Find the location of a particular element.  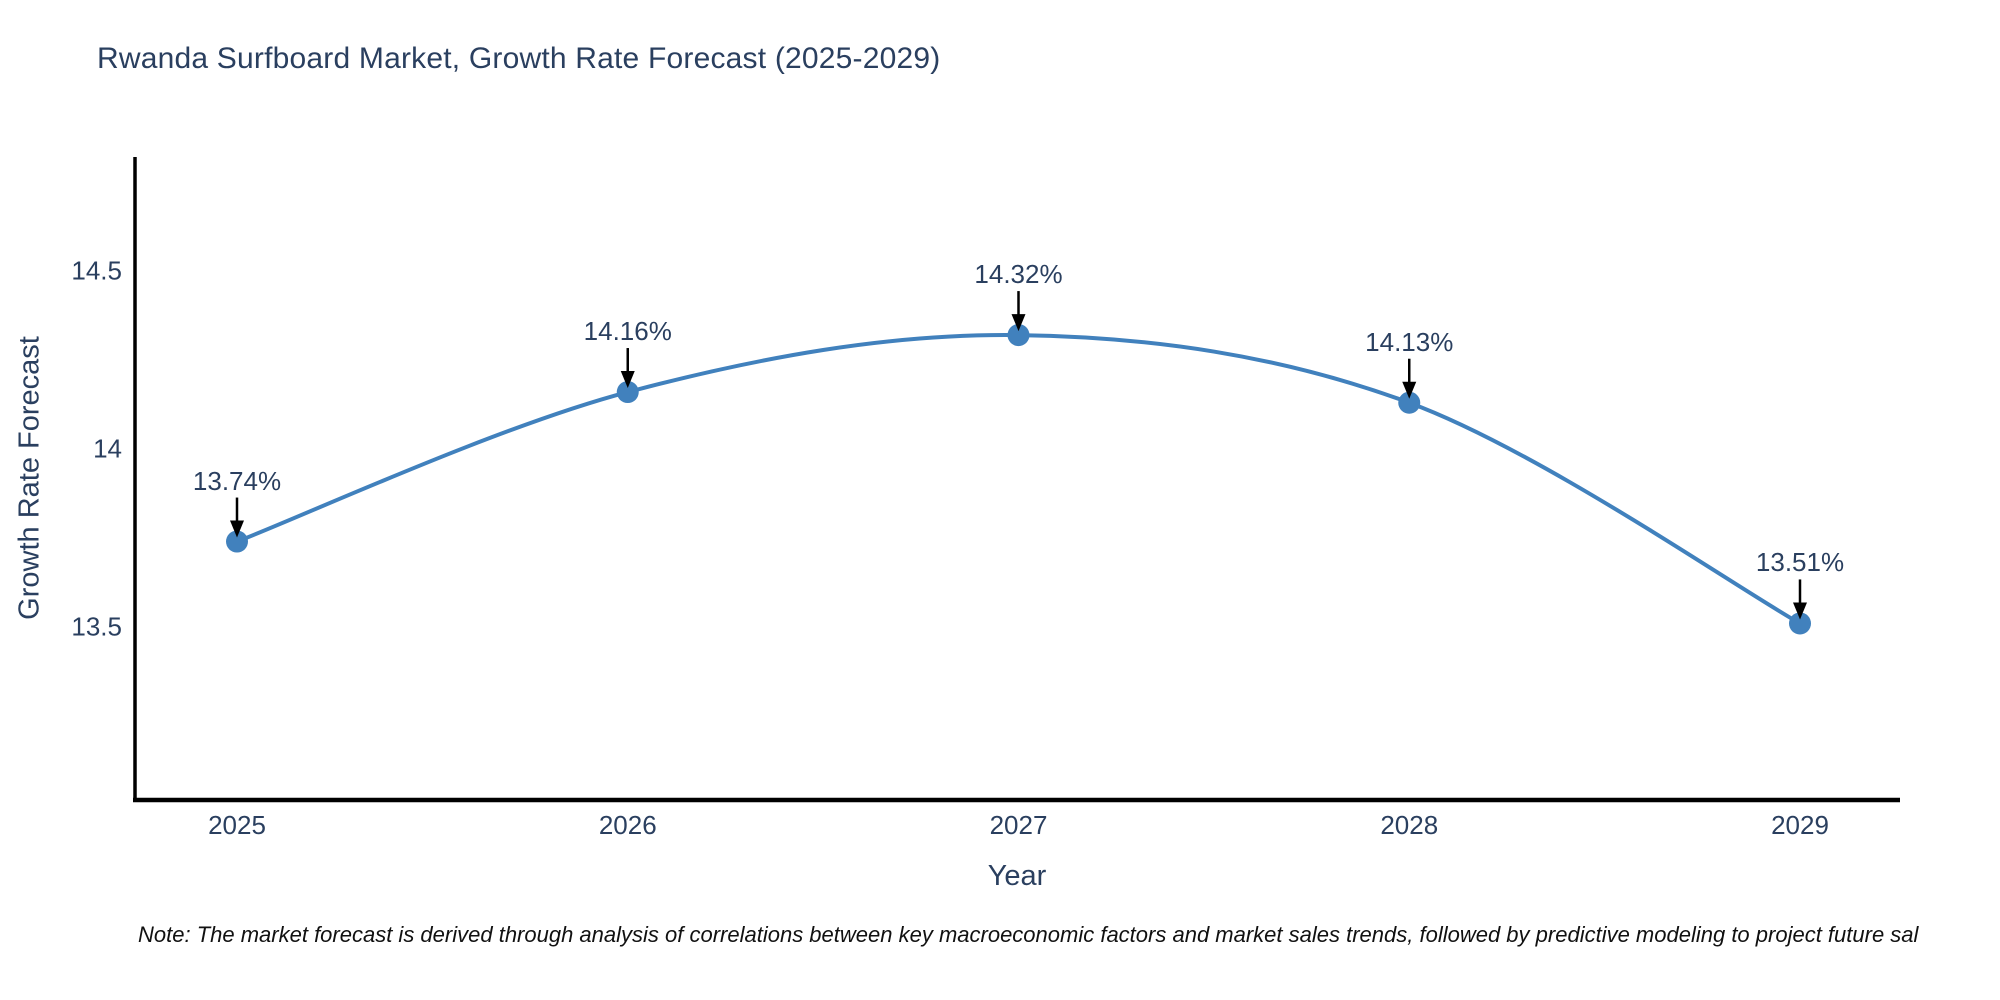

point-value-label: 13.74% is located at coordinates (237, 480).